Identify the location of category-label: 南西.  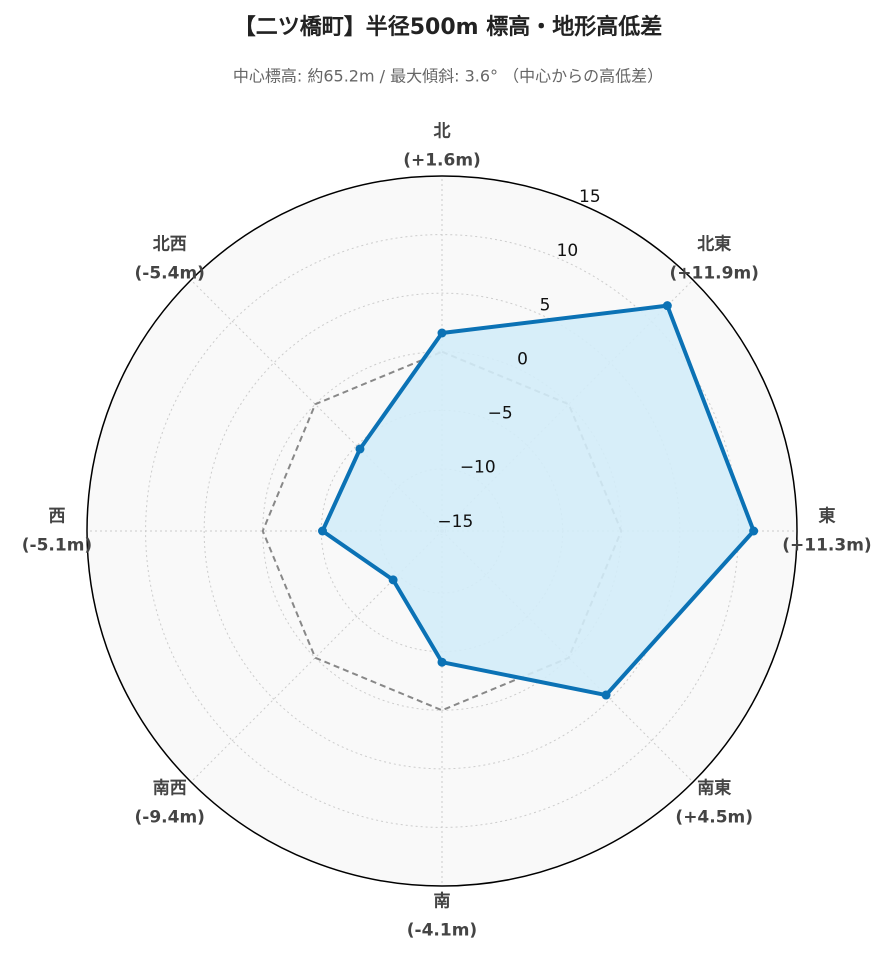
(170, 788).